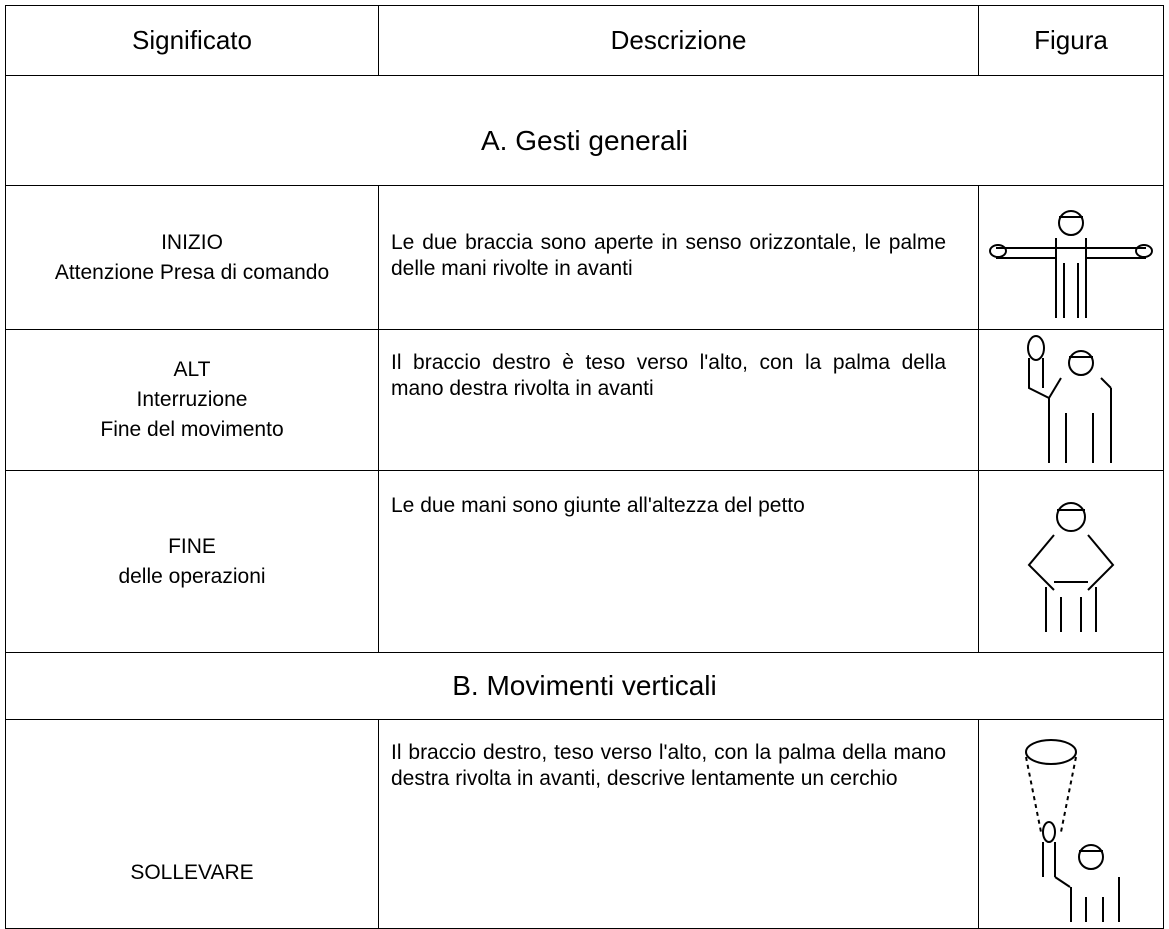 This screenshot has height=929, width=1169. Describe the element at coordinates (192, 369) in the screenshot. I see `meaning-line: ALT` at that location.